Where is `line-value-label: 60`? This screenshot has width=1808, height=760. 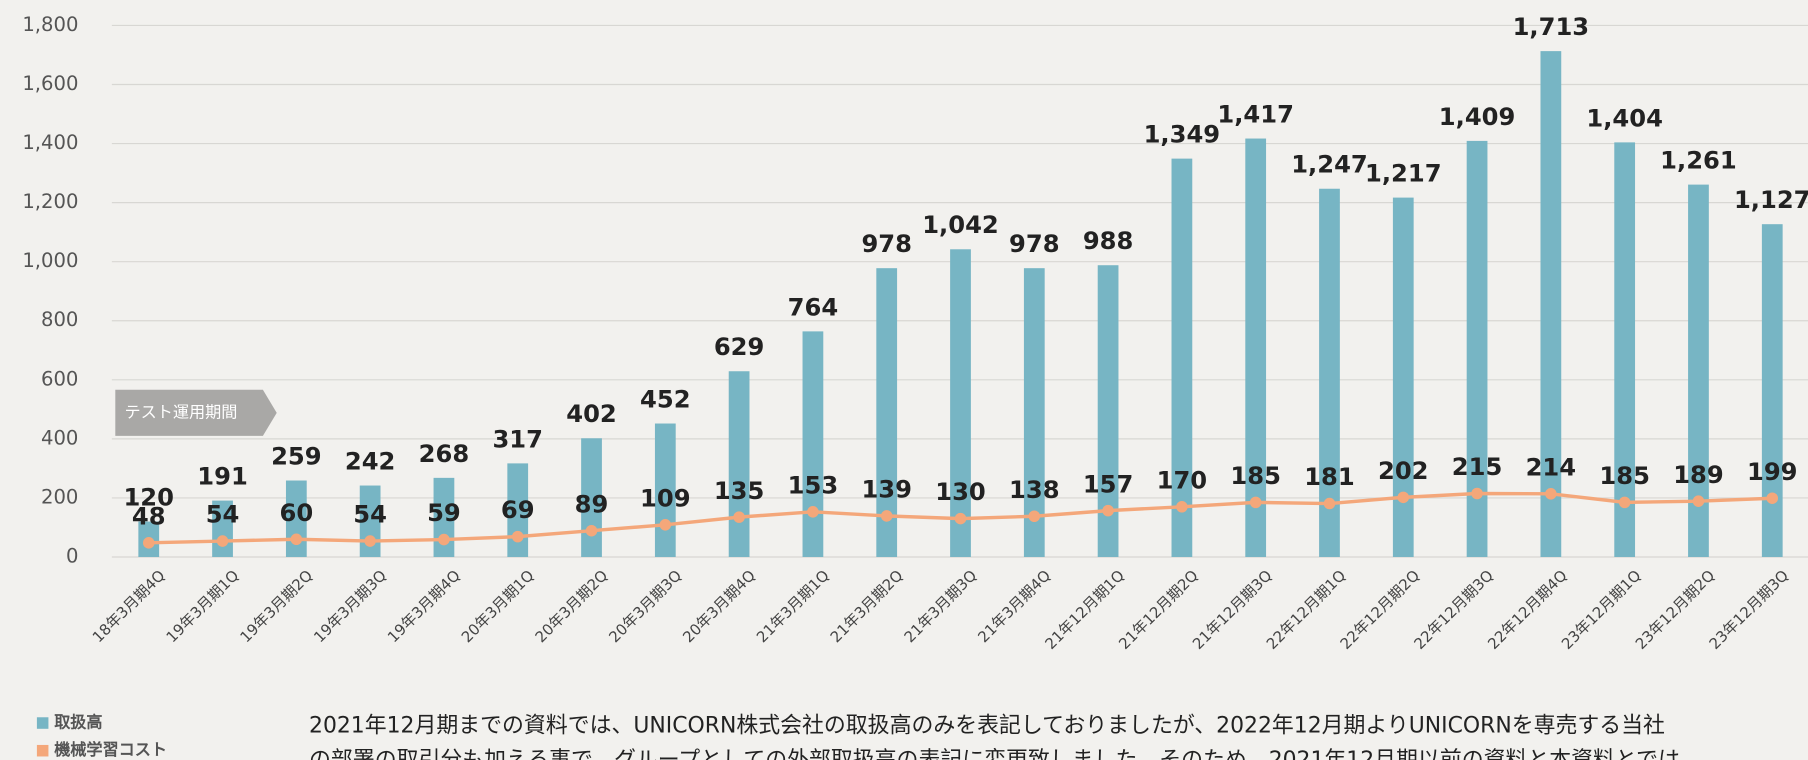
line-value-label: 60 is located at coordinates (296, 513).